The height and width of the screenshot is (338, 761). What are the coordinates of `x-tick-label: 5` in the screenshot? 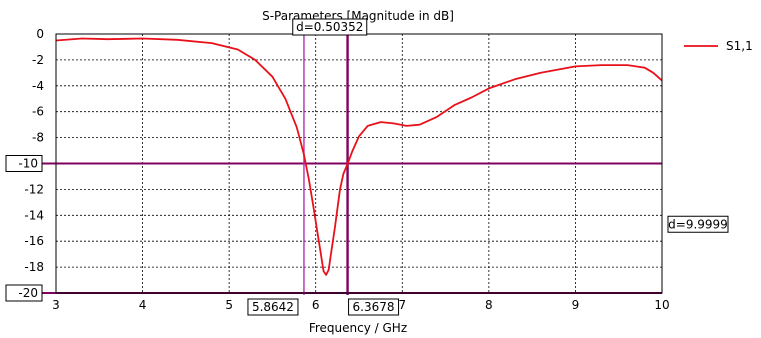 It's located at (229, 305).